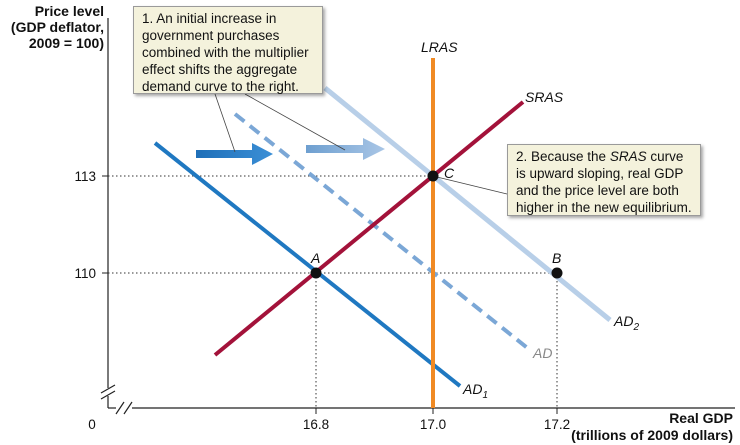 The height and width of the screenshot is (445, 740). What do you see at coordinates (316, 424) in the screenshot?
I see `x-tick-label-16-8: 16.8` at bounding box center [316, 424].